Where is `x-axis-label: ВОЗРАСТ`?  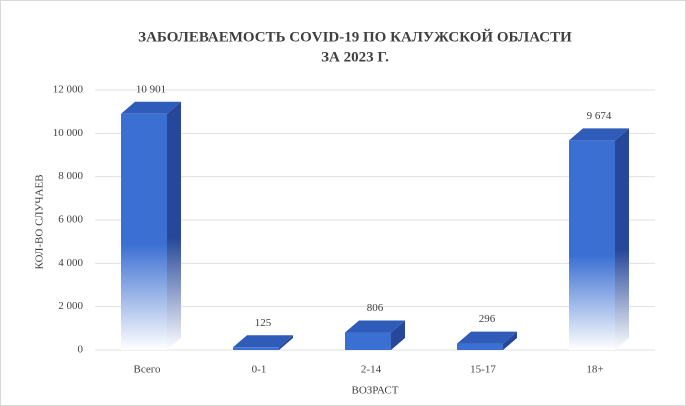
x-axis-label: ВОЗРАСТ is located at coordinates (375, 391).